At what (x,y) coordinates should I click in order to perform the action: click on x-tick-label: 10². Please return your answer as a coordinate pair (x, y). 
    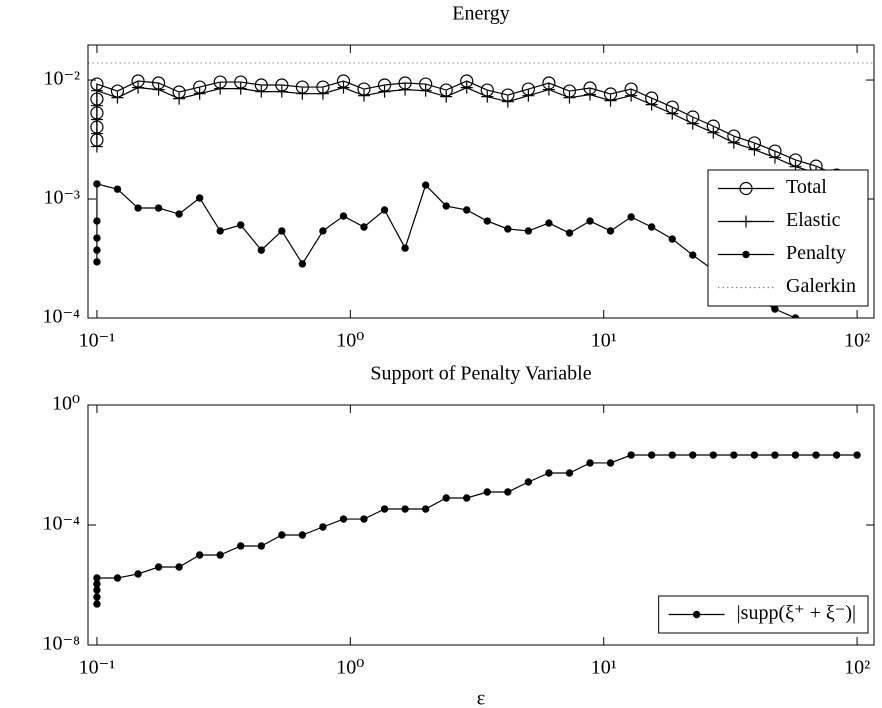
    Looking at the image, I should click on (857, 341).